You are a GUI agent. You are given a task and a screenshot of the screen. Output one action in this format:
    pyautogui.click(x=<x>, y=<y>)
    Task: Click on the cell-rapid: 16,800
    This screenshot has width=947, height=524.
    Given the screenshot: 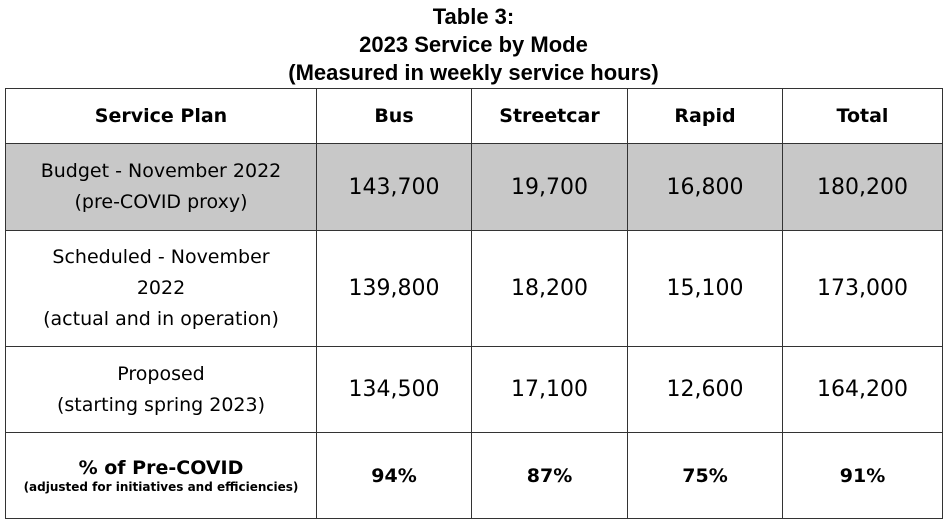 What is the action you would take?
    pyautogui.click(x=705, y=187)
    